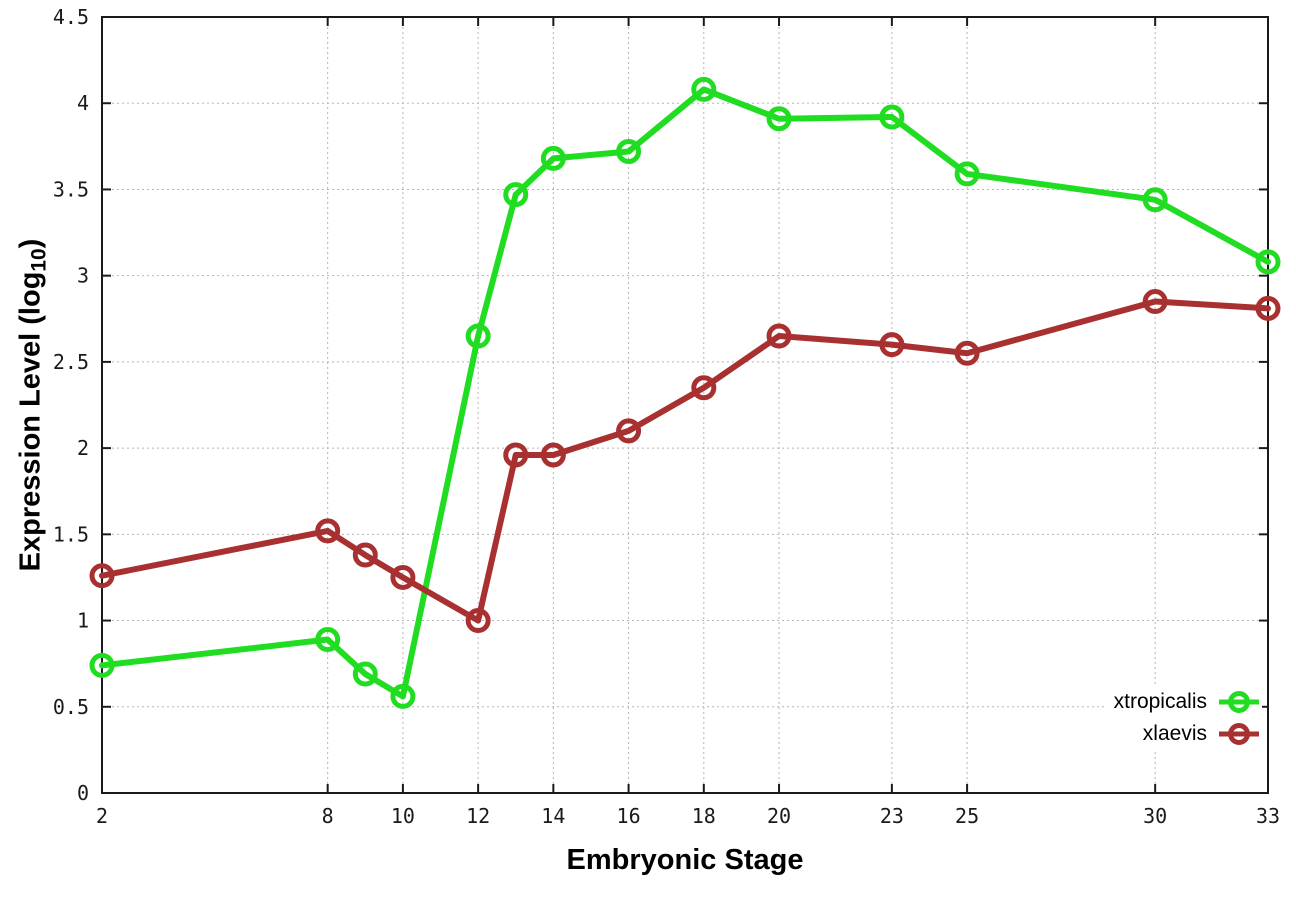 Image resolution: width=1296 pixels, height=907 pixels. I want to click on y-tick-label: 1.5, so click(71, 534).